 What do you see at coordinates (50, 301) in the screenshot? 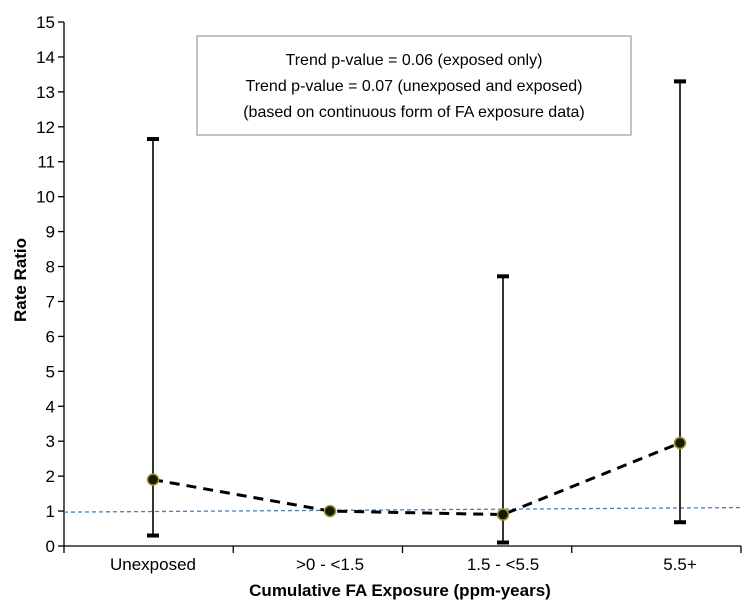
I see `y-tick-label: 7` at bounding box center [50, 301].